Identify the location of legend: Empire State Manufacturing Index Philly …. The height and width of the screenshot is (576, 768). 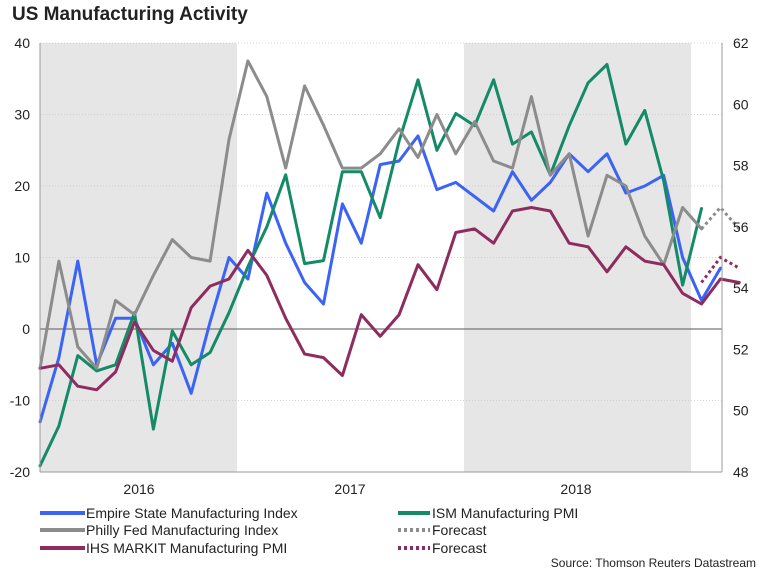
(309, 530).